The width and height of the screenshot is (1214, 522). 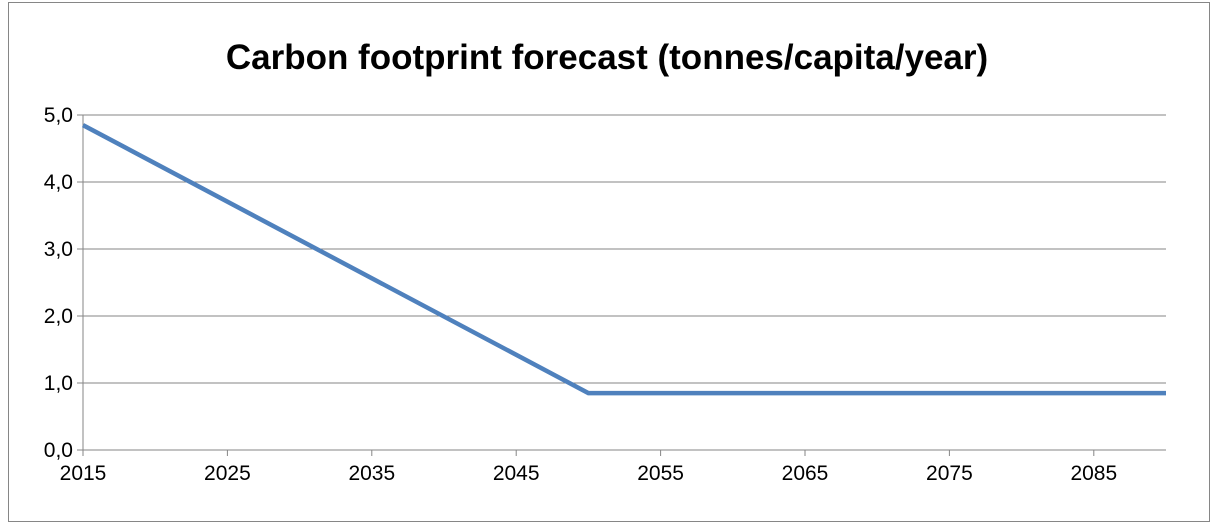 What do you see at coordinates (58, 316) in the screenshot?
I see `y-tick-label: 2,0` at bounding box center [58, 316].